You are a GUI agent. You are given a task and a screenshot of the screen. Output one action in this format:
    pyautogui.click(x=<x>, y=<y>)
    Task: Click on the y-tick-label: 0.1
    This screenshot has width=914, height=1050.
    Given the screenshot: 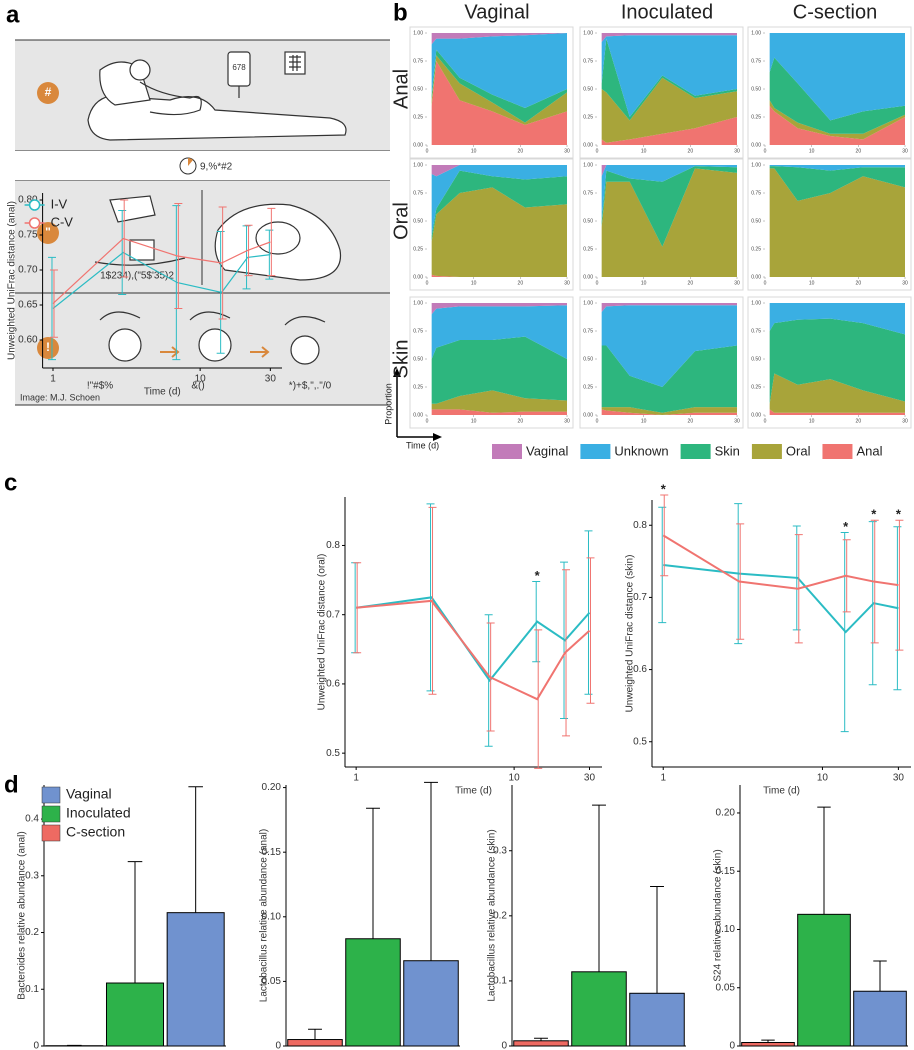 What is the action you would take?
    pyautogui.click(x=32, y=989)
    